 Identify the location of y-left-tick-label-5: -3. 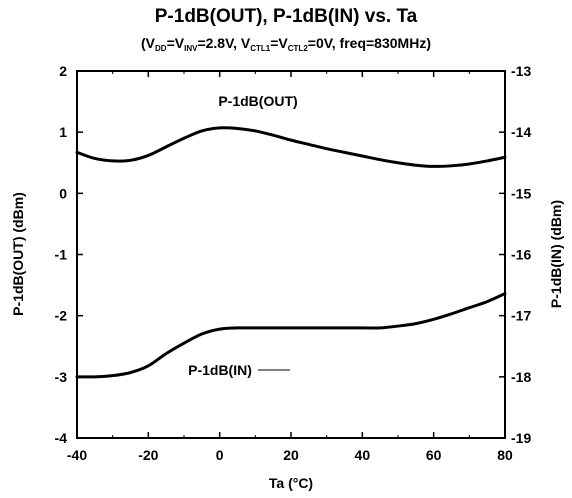
(61, 377).